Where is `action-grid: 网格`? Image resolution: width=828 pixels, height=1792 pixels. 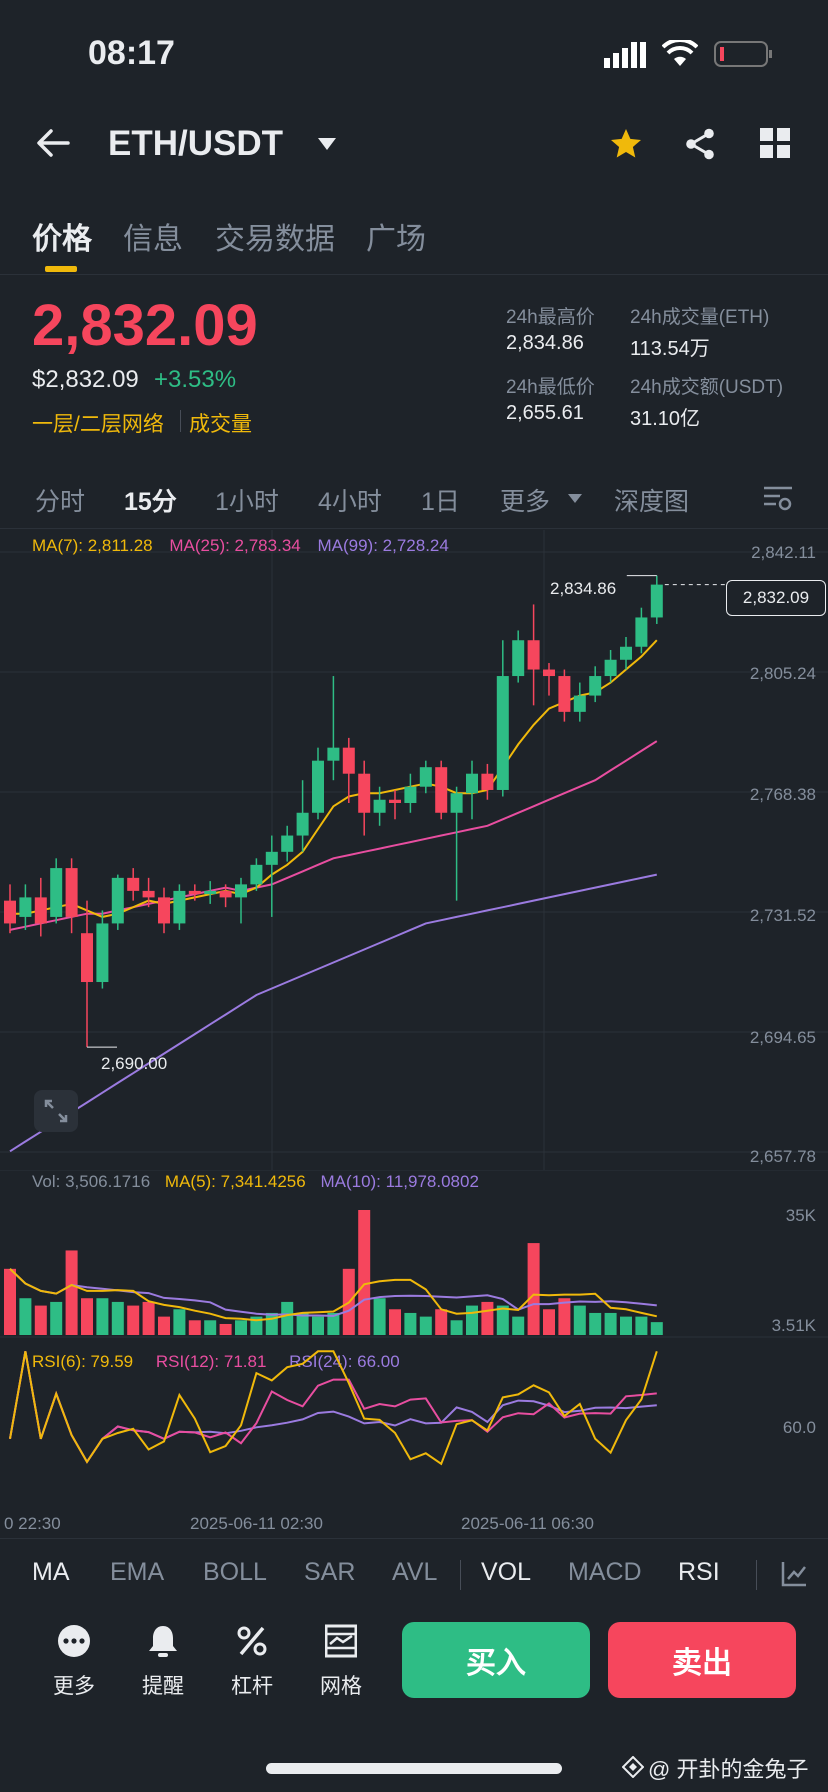
action-grid: 网格 is located at coordinates (341, 1664).